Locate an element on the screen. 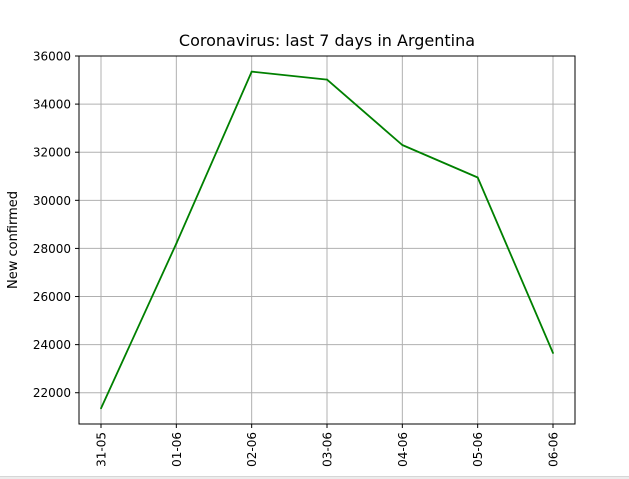  y-axis-label: New confirmed is located at coordinates (13, 240).